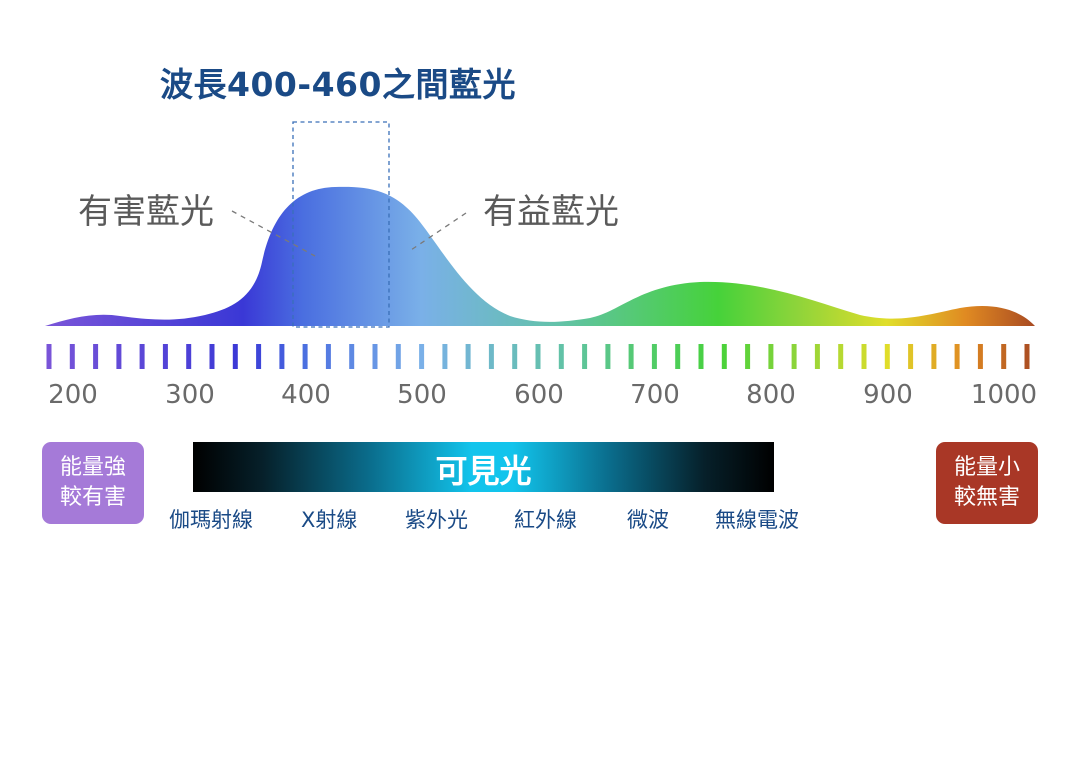 Image resolution: width=1080 pixels, height=780 pixels. Describe the element at coordinates (190, 395) in the screenshot. I see `tick-label-300: 300` at that location.